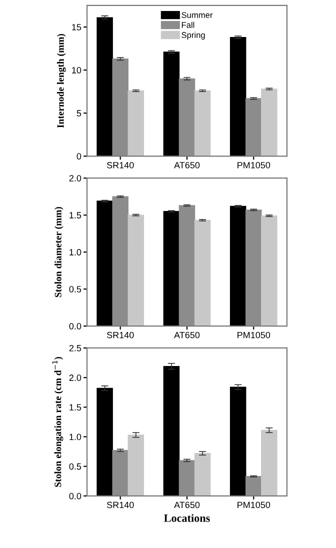 This screenshot has width=336, height=548. I want to click on legend-label: Fall, so click(188, 25).